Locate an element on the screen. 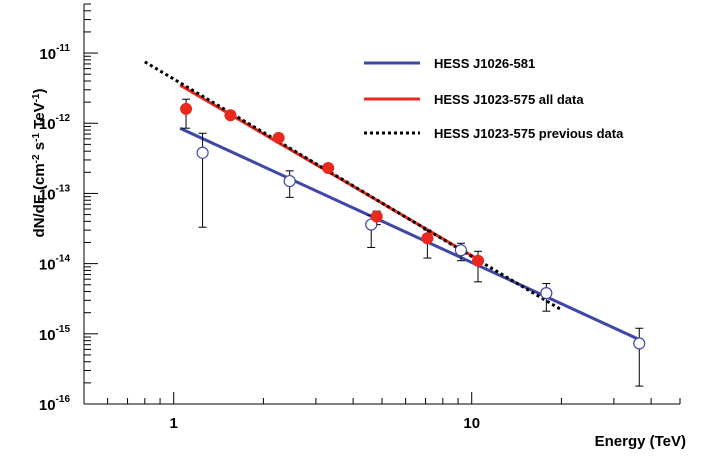 This screenshot has width=701, height=457. y-axis-title-part: dN/dE (cm is located at coordinates (39, 200).